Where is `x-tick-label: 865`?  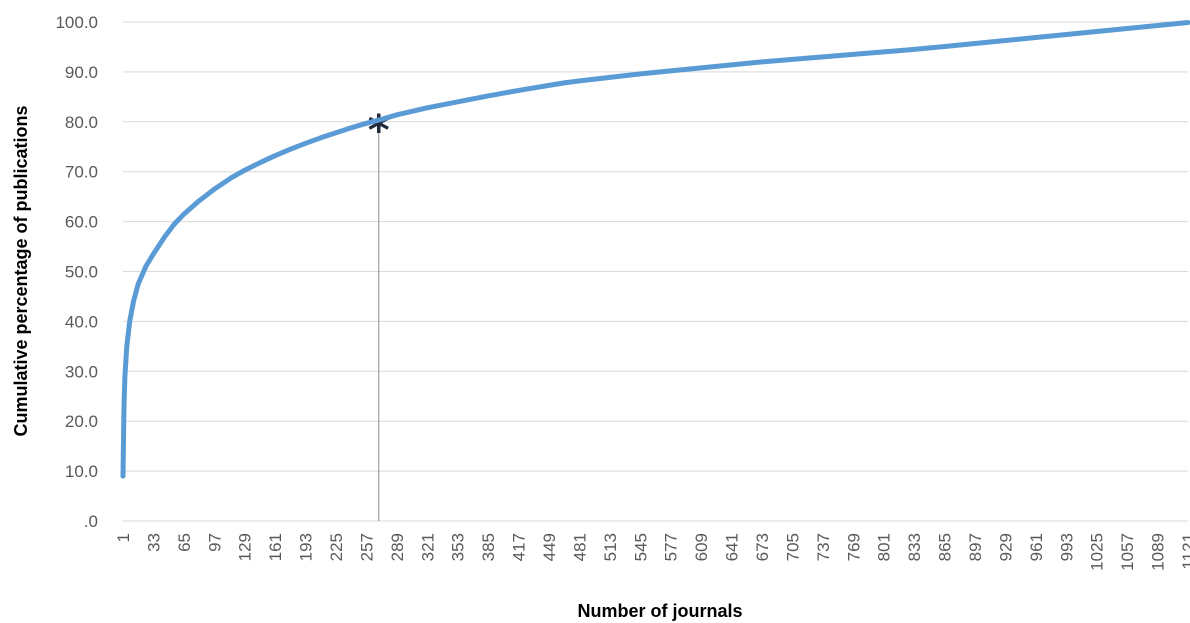
x-tick-label: 865 is located at coordinates (945, 547).